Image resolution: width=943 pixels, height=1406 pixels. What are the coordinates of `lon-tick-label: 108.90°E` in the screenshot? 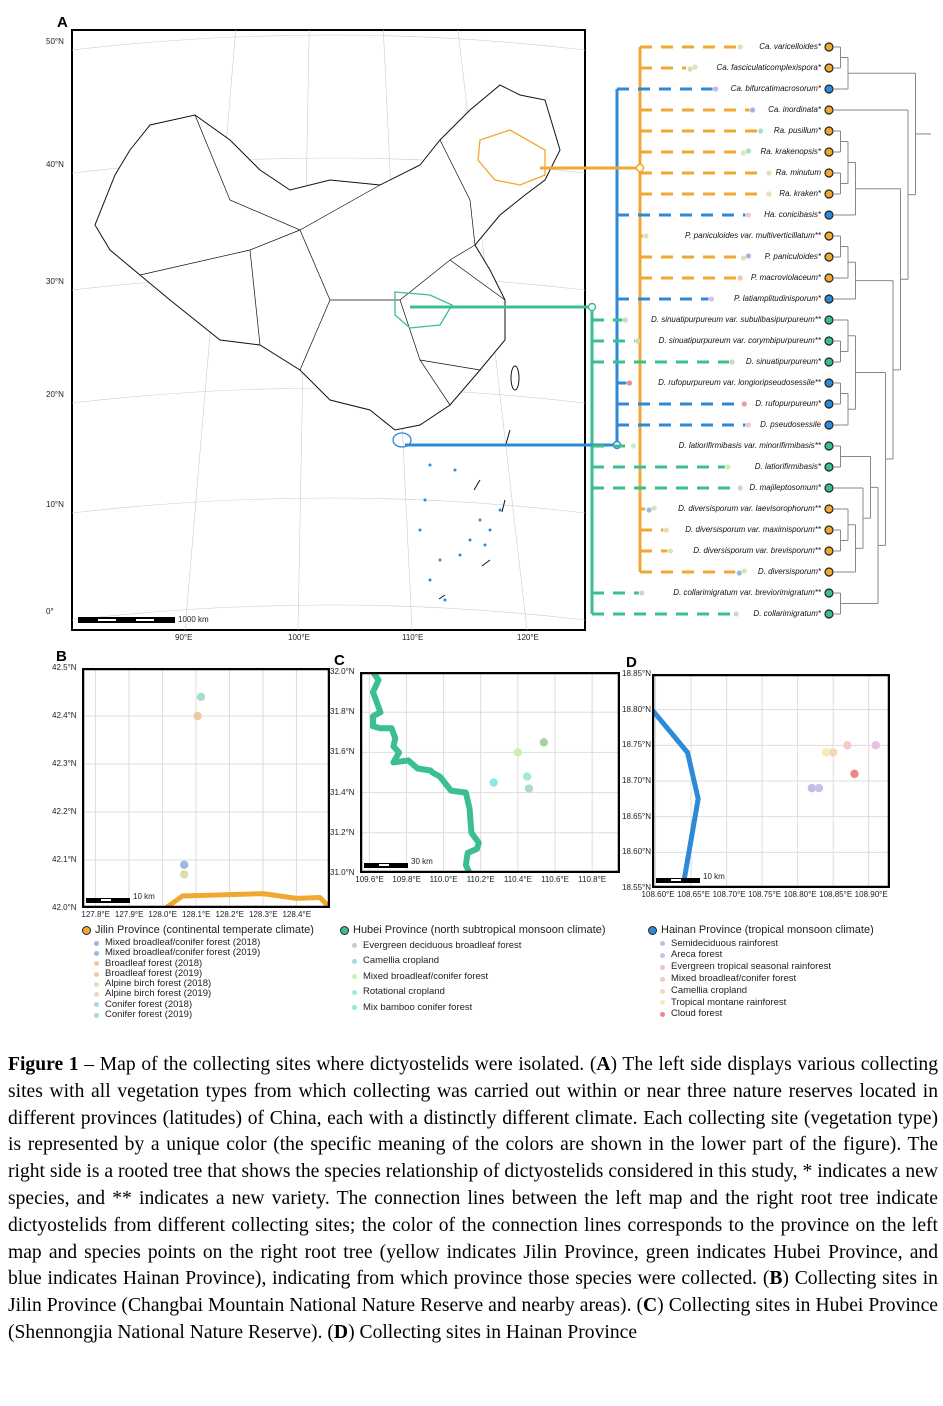 It's located at (871, 894).